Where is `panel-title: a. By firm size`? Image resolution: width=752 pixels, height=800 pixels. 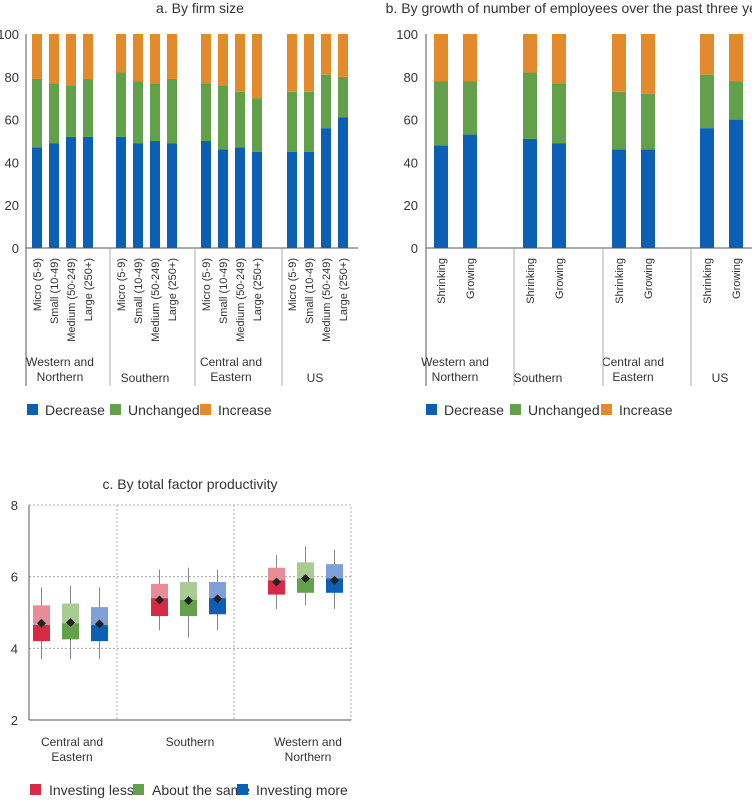 panel-title: a. By firm size is located at coordinates (200, 8).